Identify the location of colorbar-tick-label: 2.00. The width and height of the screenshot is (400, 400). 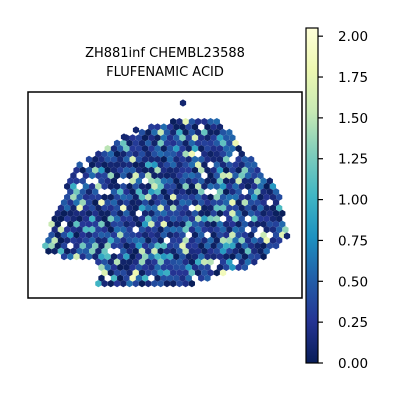
(353, 37).